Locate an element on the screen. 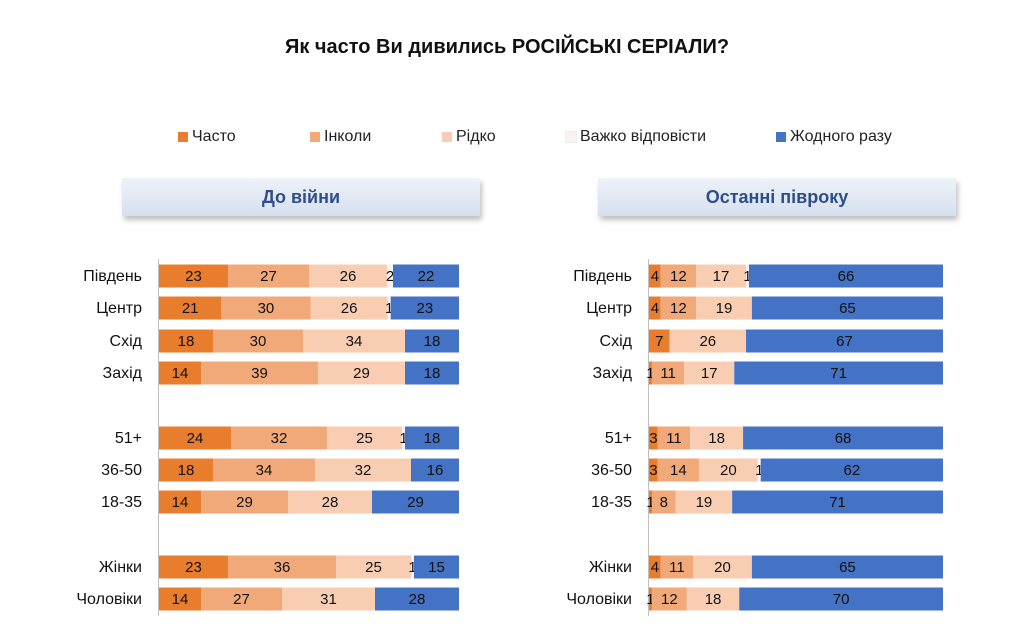 This screenshot has height=639, width=1014. panel-header-before-war: До війни is located at coordinates (301, 197).